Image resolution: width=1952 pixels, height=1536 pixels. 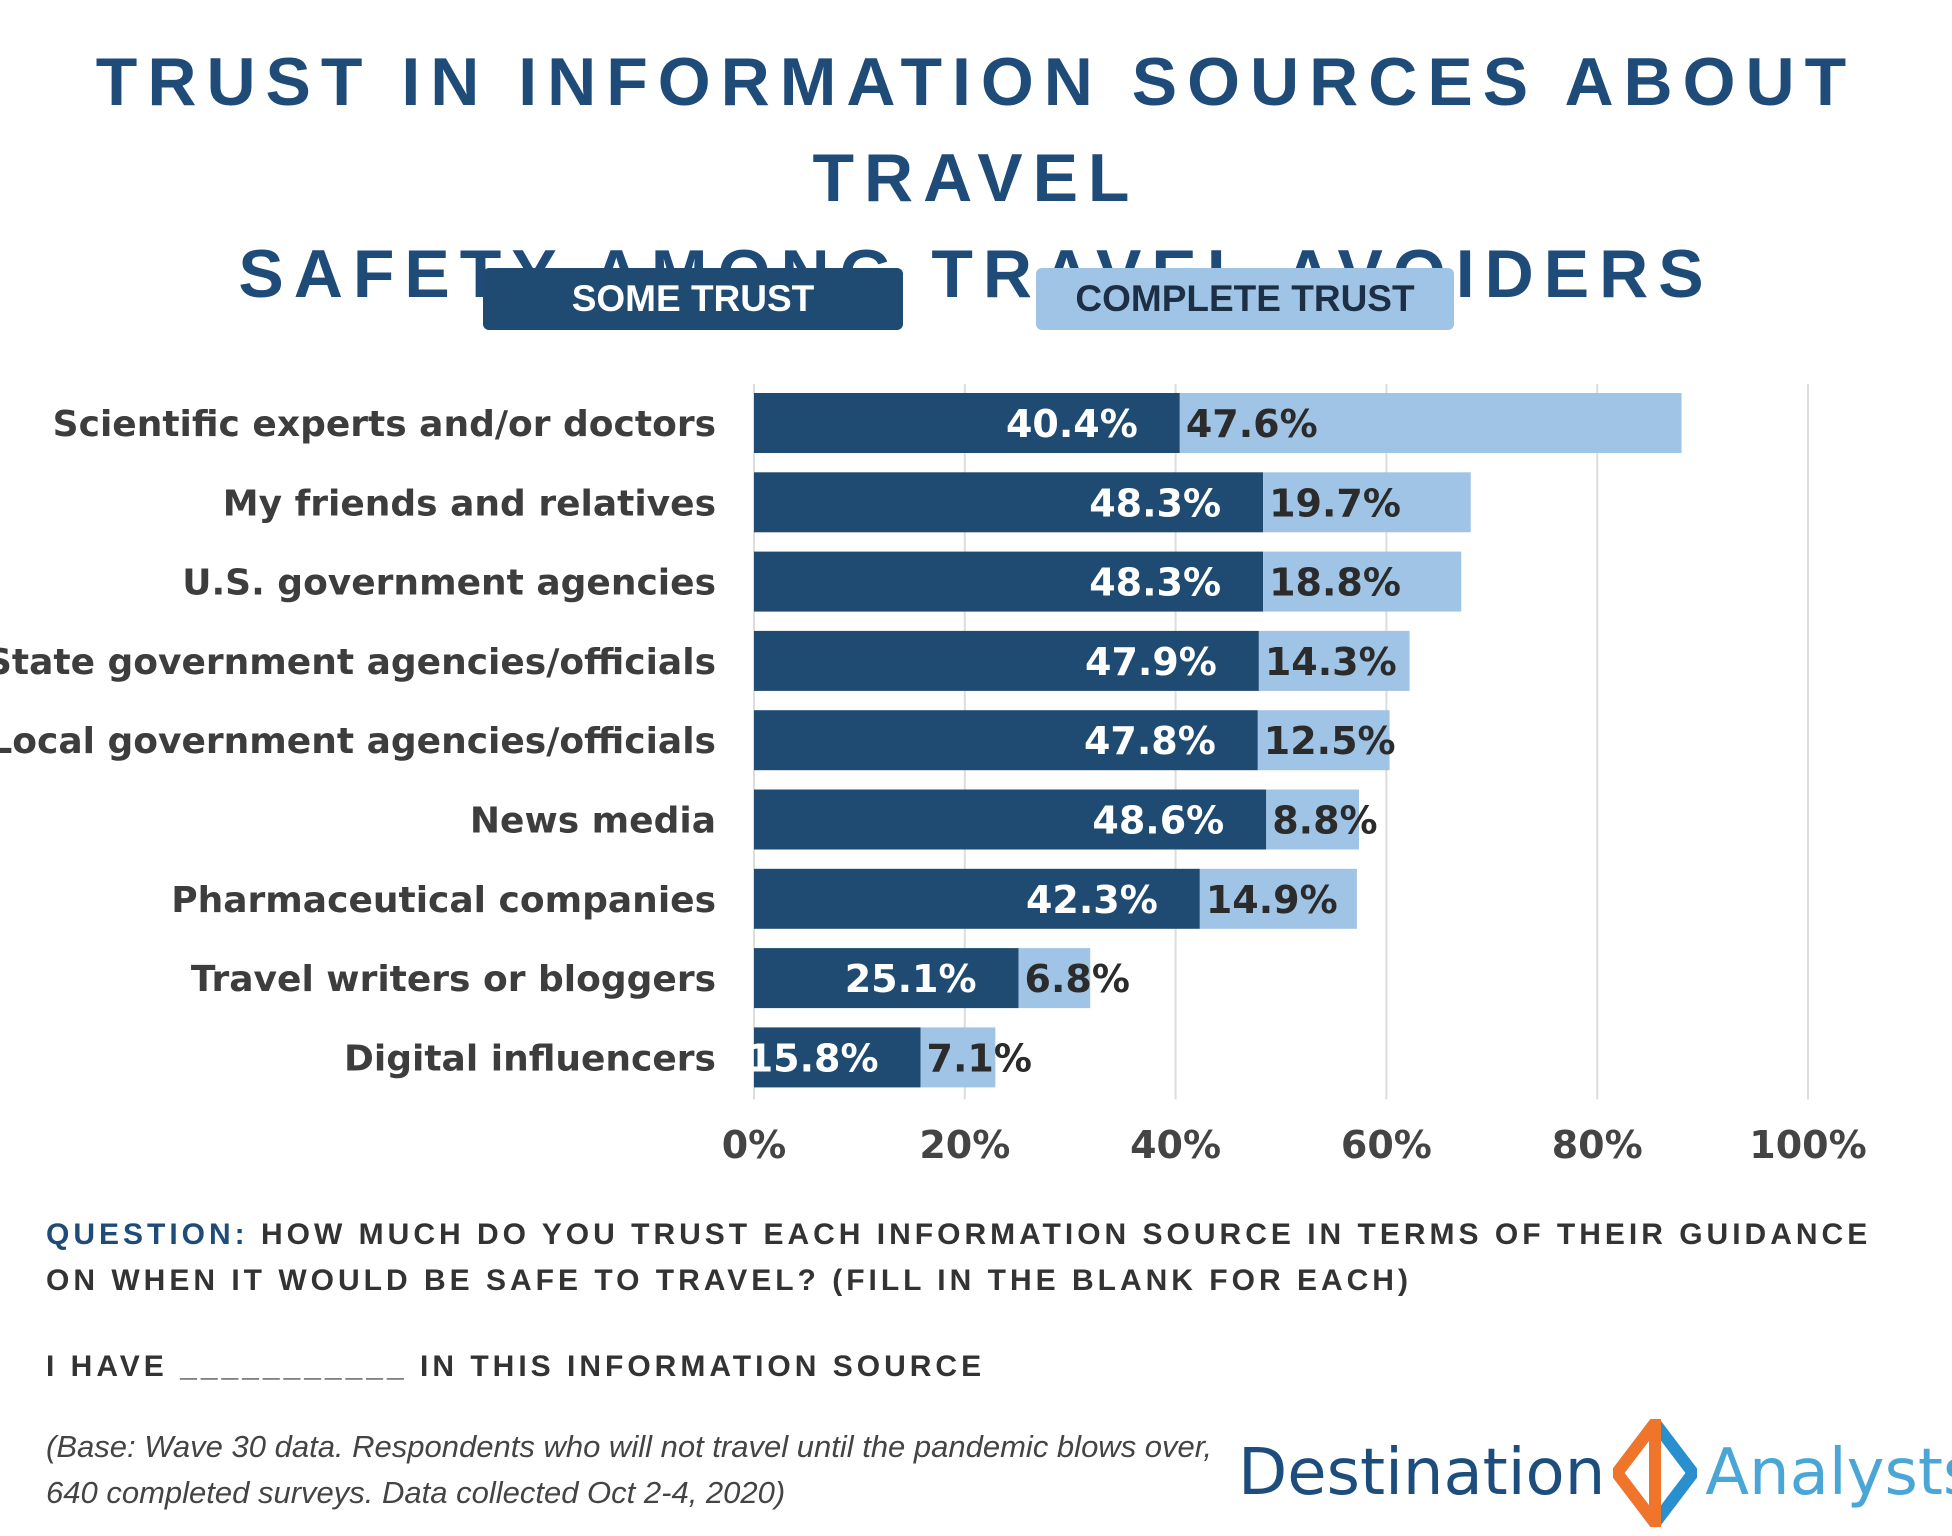 What do you see at coordinates (358, 662) in the screenshot?
I see `category-label-3: State government agencies/officials` at bounding box center [358, 662].